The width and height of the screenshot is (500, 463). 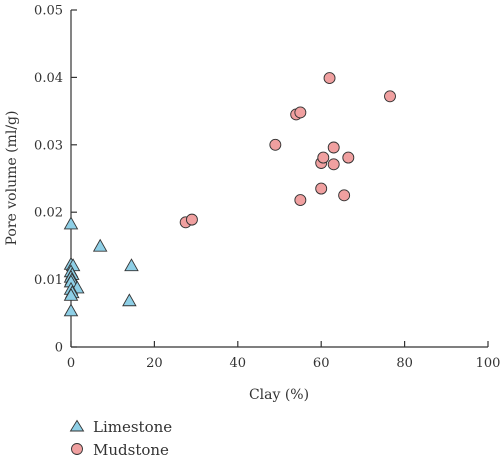 What do you see at coordinates (77, 449) in the screenshot?
I see `legend-mudstone-marker` at bounding box center [77, 449].